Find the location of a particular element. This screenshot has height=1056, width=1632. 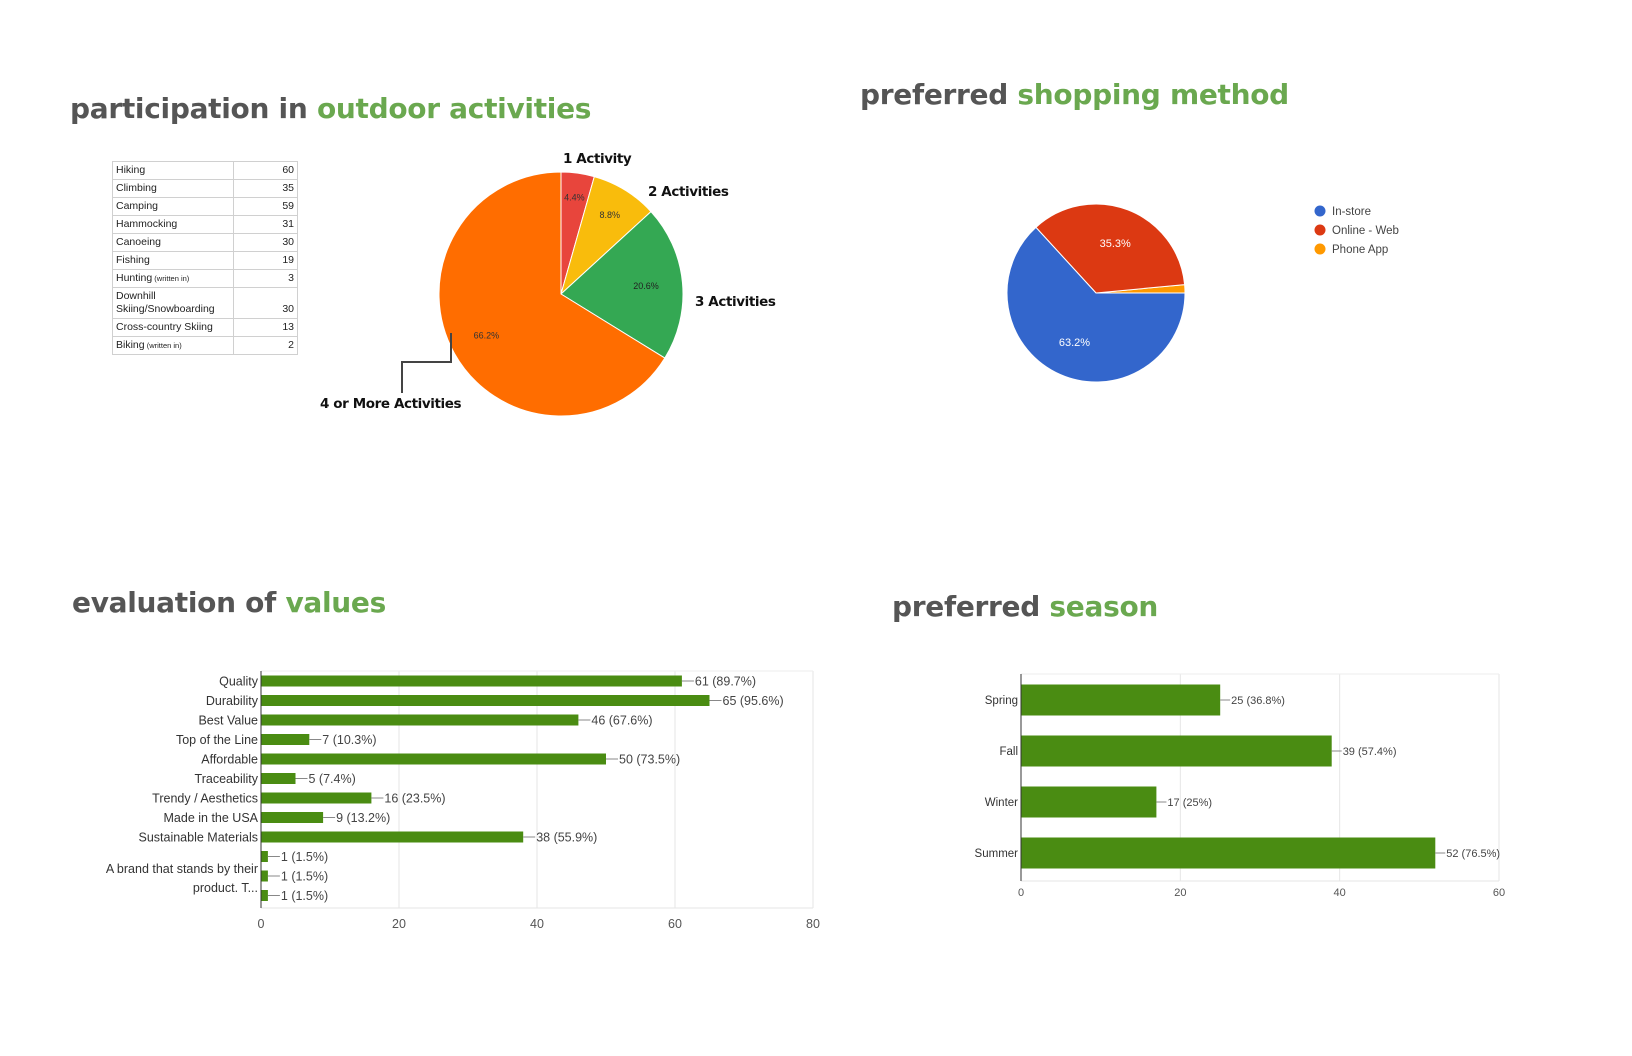

pie-percent-label: 35.3% is located at coordinates (1115, 244).